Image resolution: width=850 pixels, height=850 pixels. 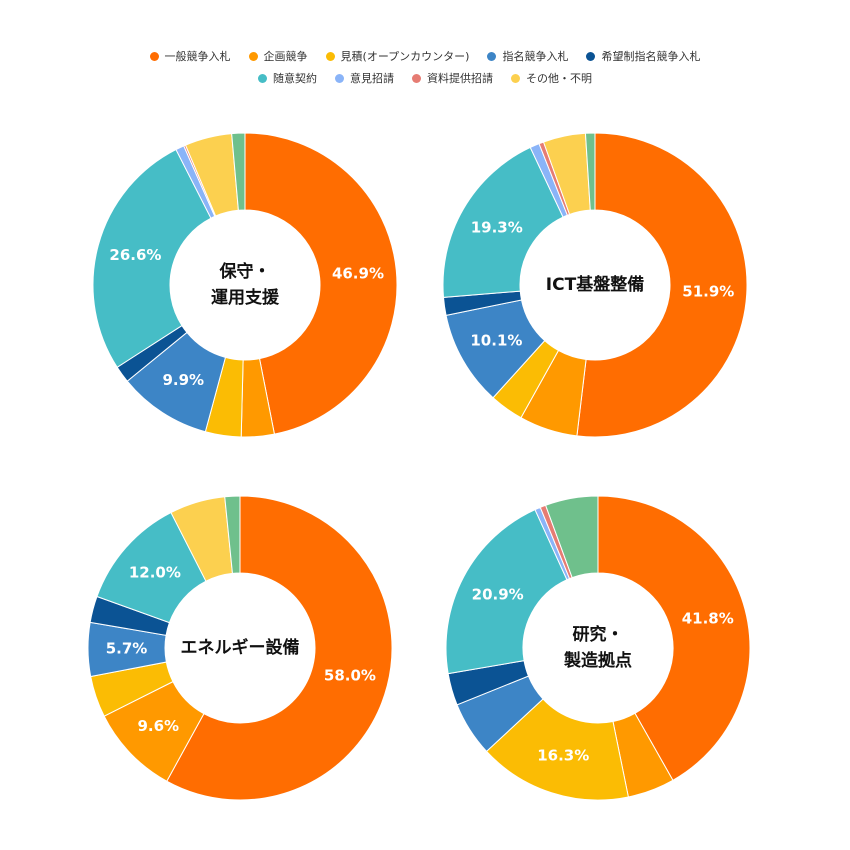 I want to click on legend-item: 随意契約, so click(x=287, y=78).